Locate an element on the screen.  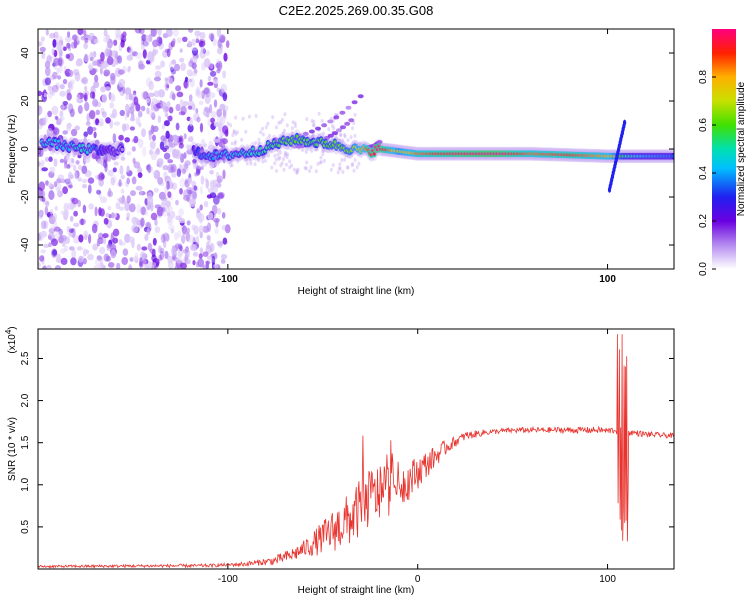
snr-ytick-label: 2.5 is located at coordinates (25, 358).